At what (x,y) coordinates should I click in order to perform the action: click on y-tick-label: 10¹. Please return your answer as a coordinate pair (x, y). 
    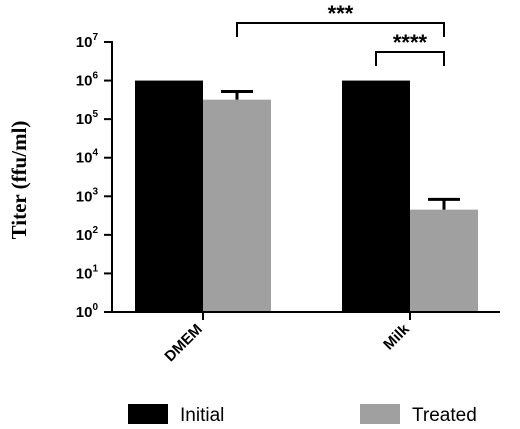
    Looking at the image, I should click on (87, 272).